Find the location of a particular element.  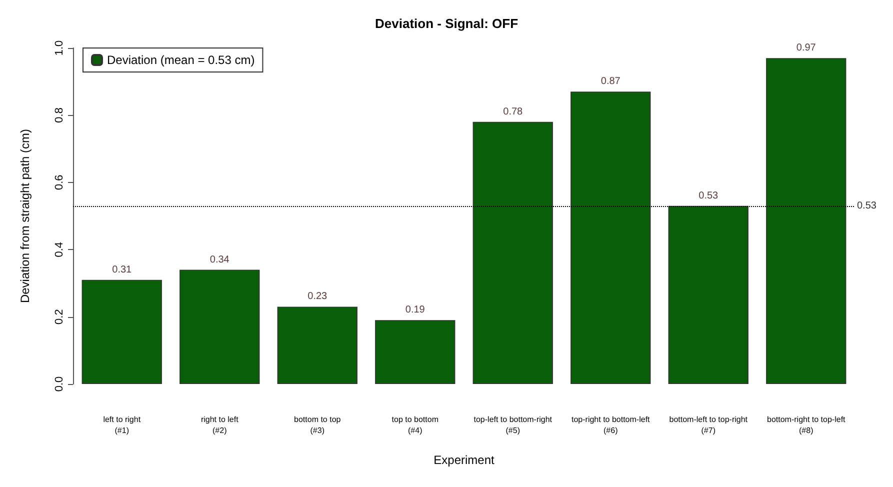

data-label: 0.19 is located at coordinates (415, 310).